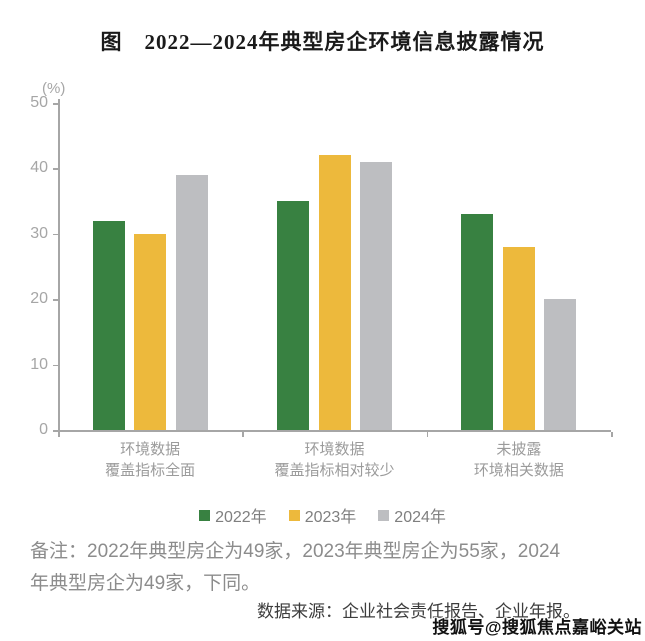 This screenshot has width=645, height=641. What do you see at coordinates (518, 470) in the screenshot?
I see `category-label-line: 环境相关数据` at bounding box center [518, 470].